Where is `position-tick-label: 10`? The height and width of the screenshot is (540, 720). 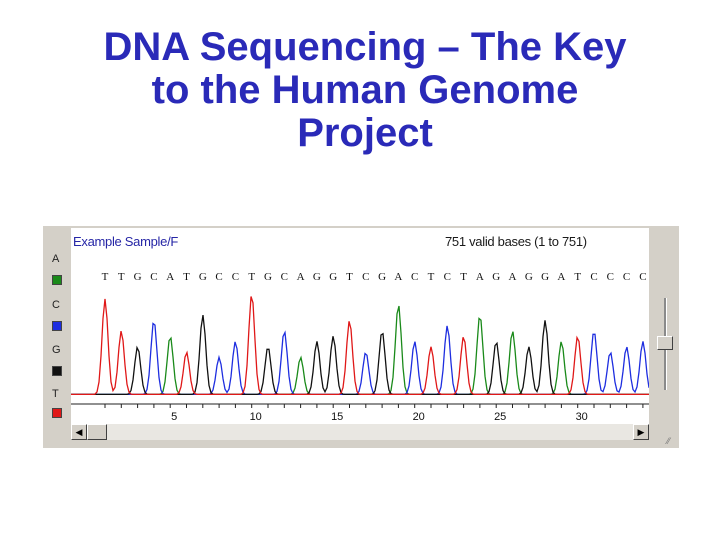 position-tick-label: 10 is located at coordinates (256, 417).